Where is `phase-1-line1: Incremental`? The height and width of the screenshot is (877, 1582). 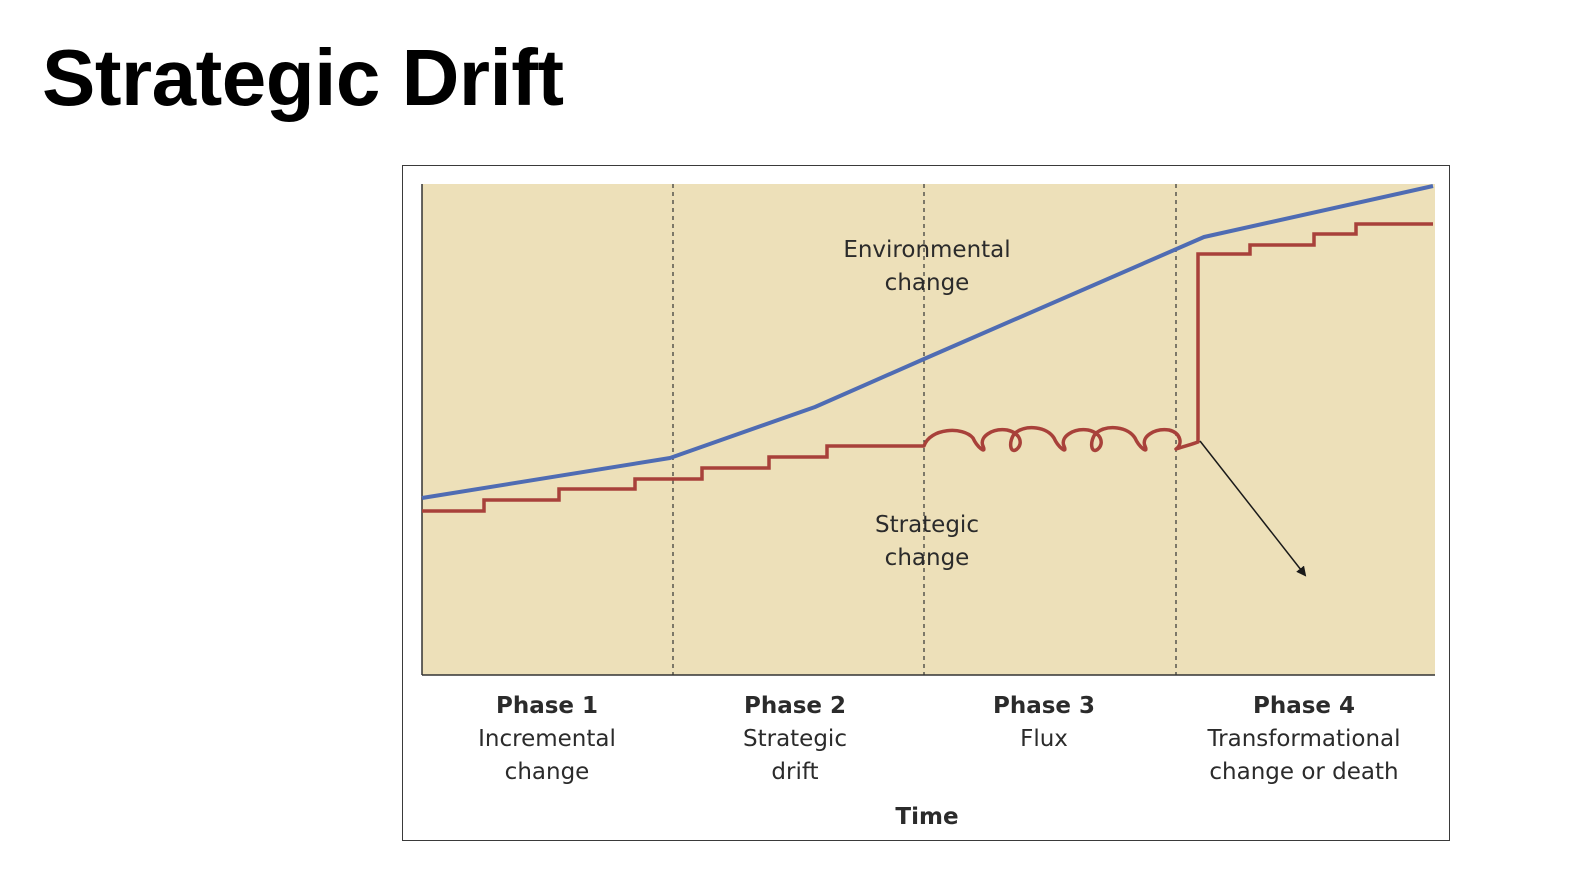 phase-1-line1: Incremental is located at coordinates (547, 739).